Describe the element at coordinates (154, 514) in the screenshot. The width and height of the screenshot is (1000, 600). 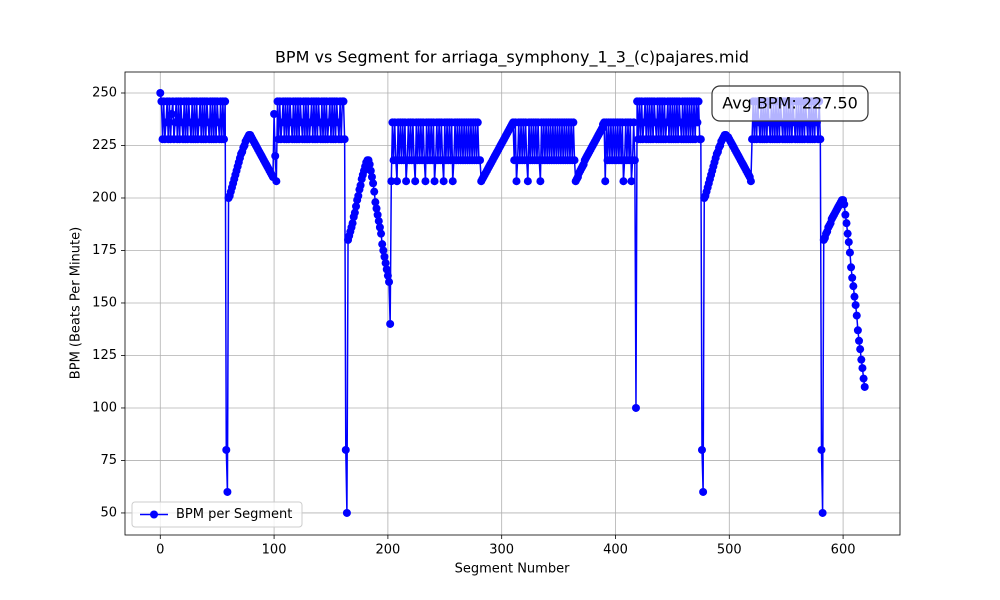
I see `legend-marker` at that location.